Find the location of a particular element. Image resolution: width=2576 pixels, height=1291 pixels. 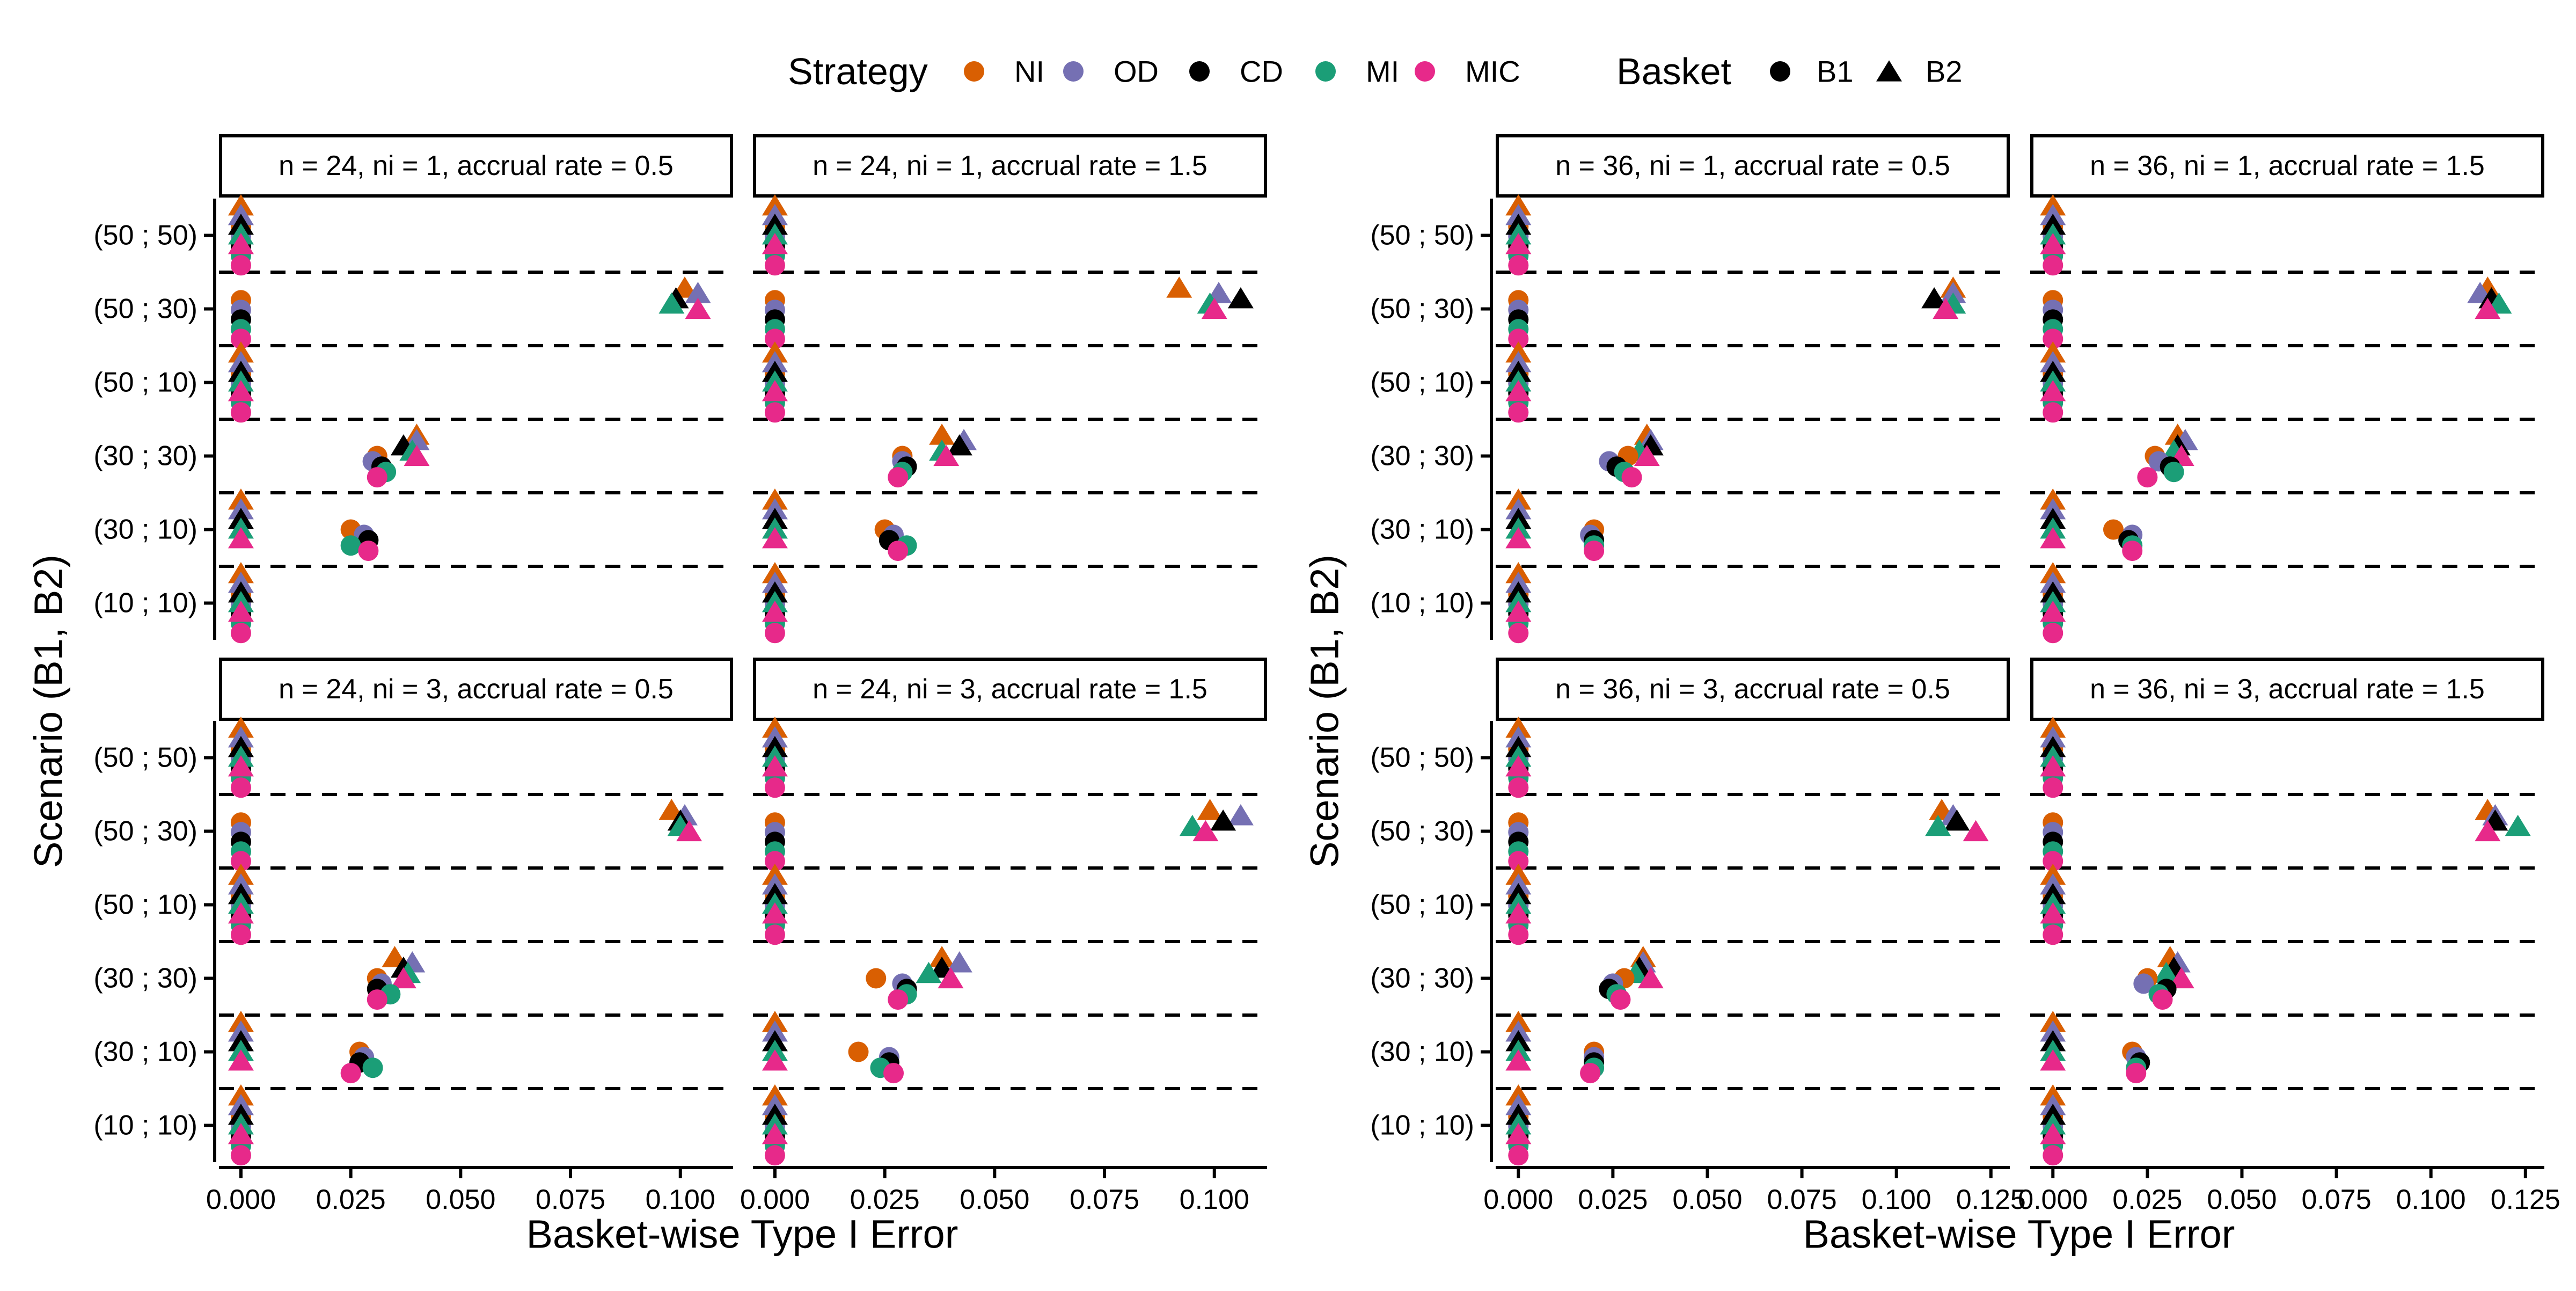

legend-label-cd: CD is located at coordinates (1261, 72).